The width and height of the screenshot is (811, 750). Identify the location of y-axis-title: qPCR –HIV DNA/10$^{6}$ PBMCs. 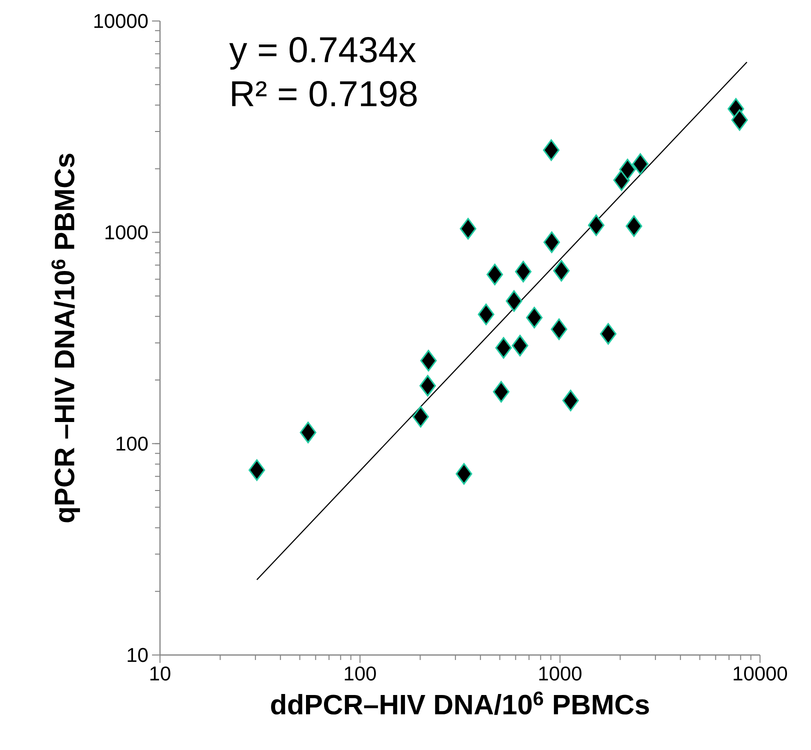
(65, 338).